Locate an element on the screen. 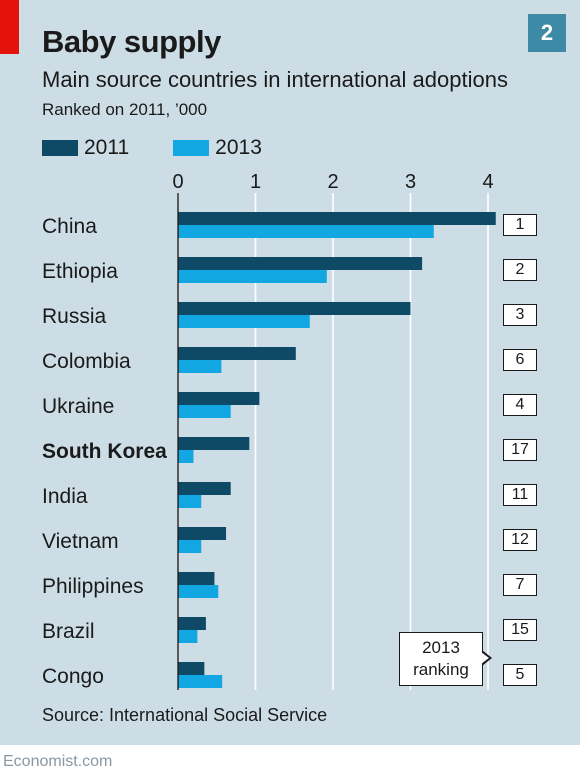 This screenshot has height=780, width=580. chart-number-badge: 2 is located at coordinates (547, 33).